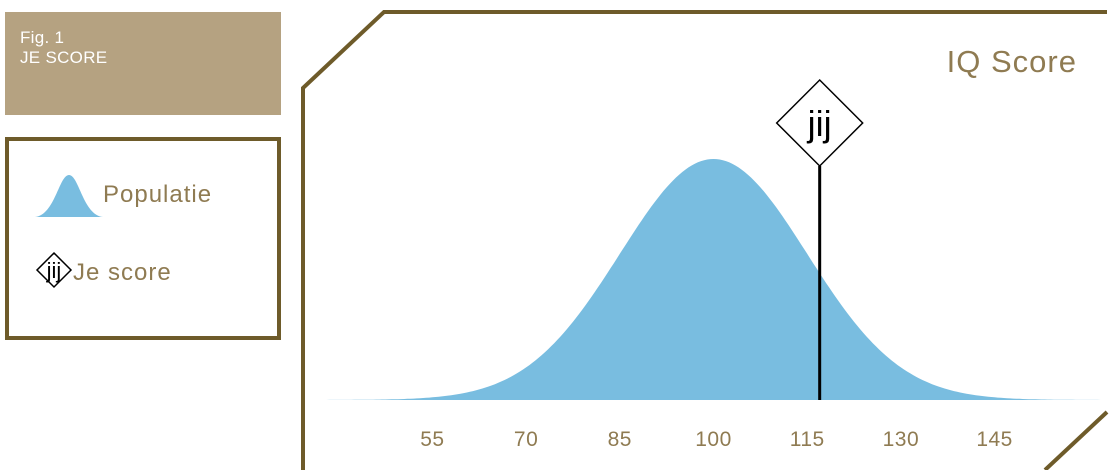 This screenshot has height=470, width=1109. What do you see at coordinates (807, 439) in the screenshot?
I see `x-tick-label: 115` at bounding box center [807, 439].